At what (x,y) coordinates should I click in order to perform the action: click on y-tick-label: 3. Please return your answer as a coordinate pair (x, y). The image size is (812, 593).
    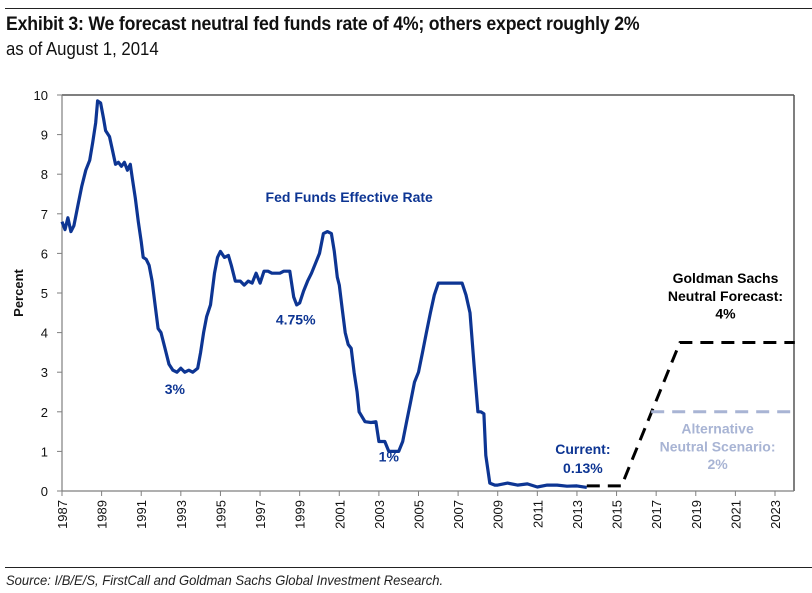
    Looking at the image, I should click on (44, 372).